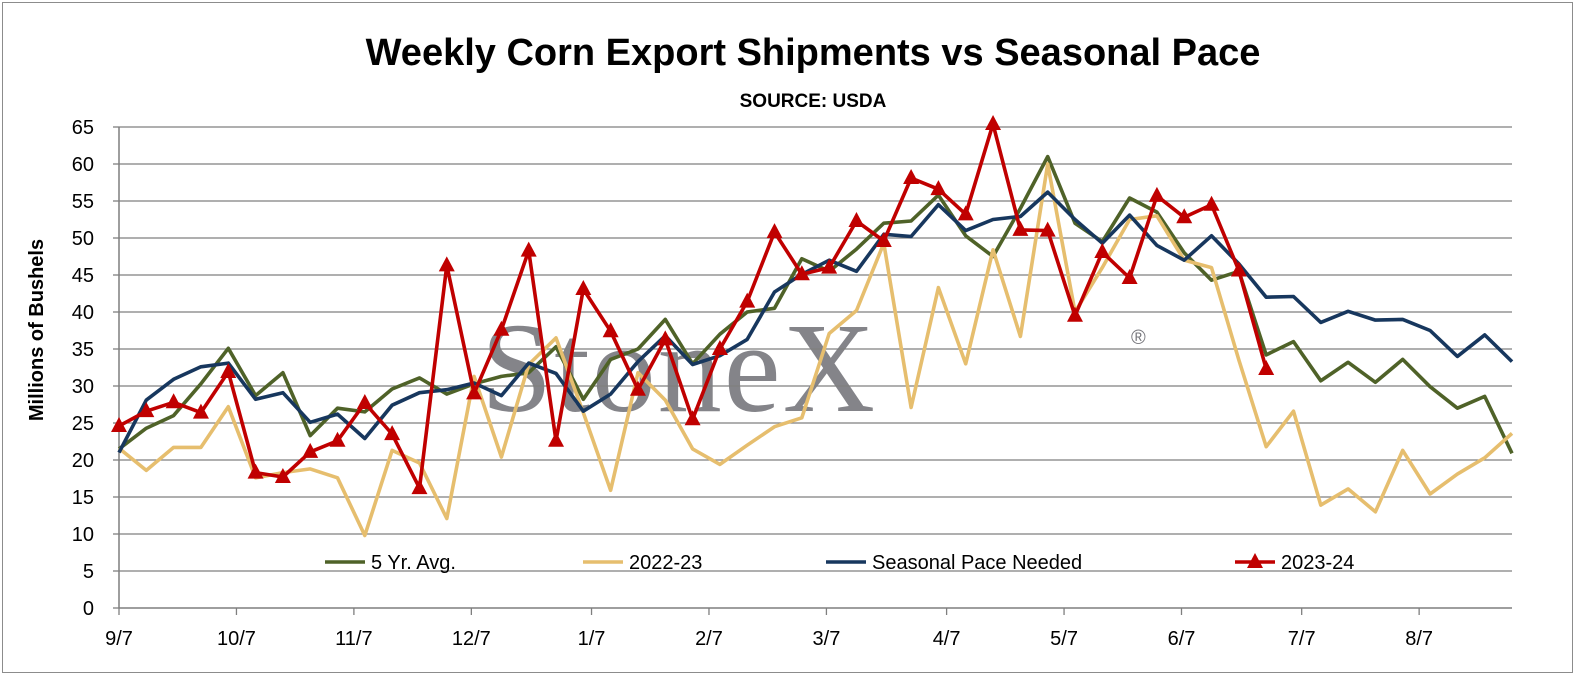 The image size is (1577, 677). I want to click on legend-marker, so click(1255, 560).